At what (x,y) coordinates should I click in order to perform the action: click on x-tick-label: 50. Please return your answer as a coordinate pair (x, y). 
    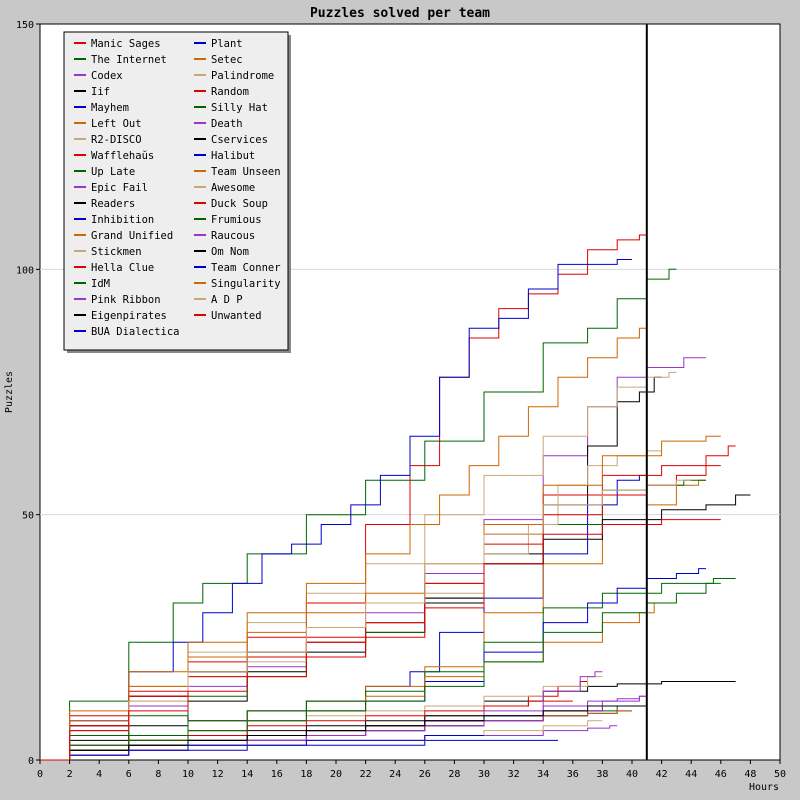
    Looking at the image, I should click on (780, 774).